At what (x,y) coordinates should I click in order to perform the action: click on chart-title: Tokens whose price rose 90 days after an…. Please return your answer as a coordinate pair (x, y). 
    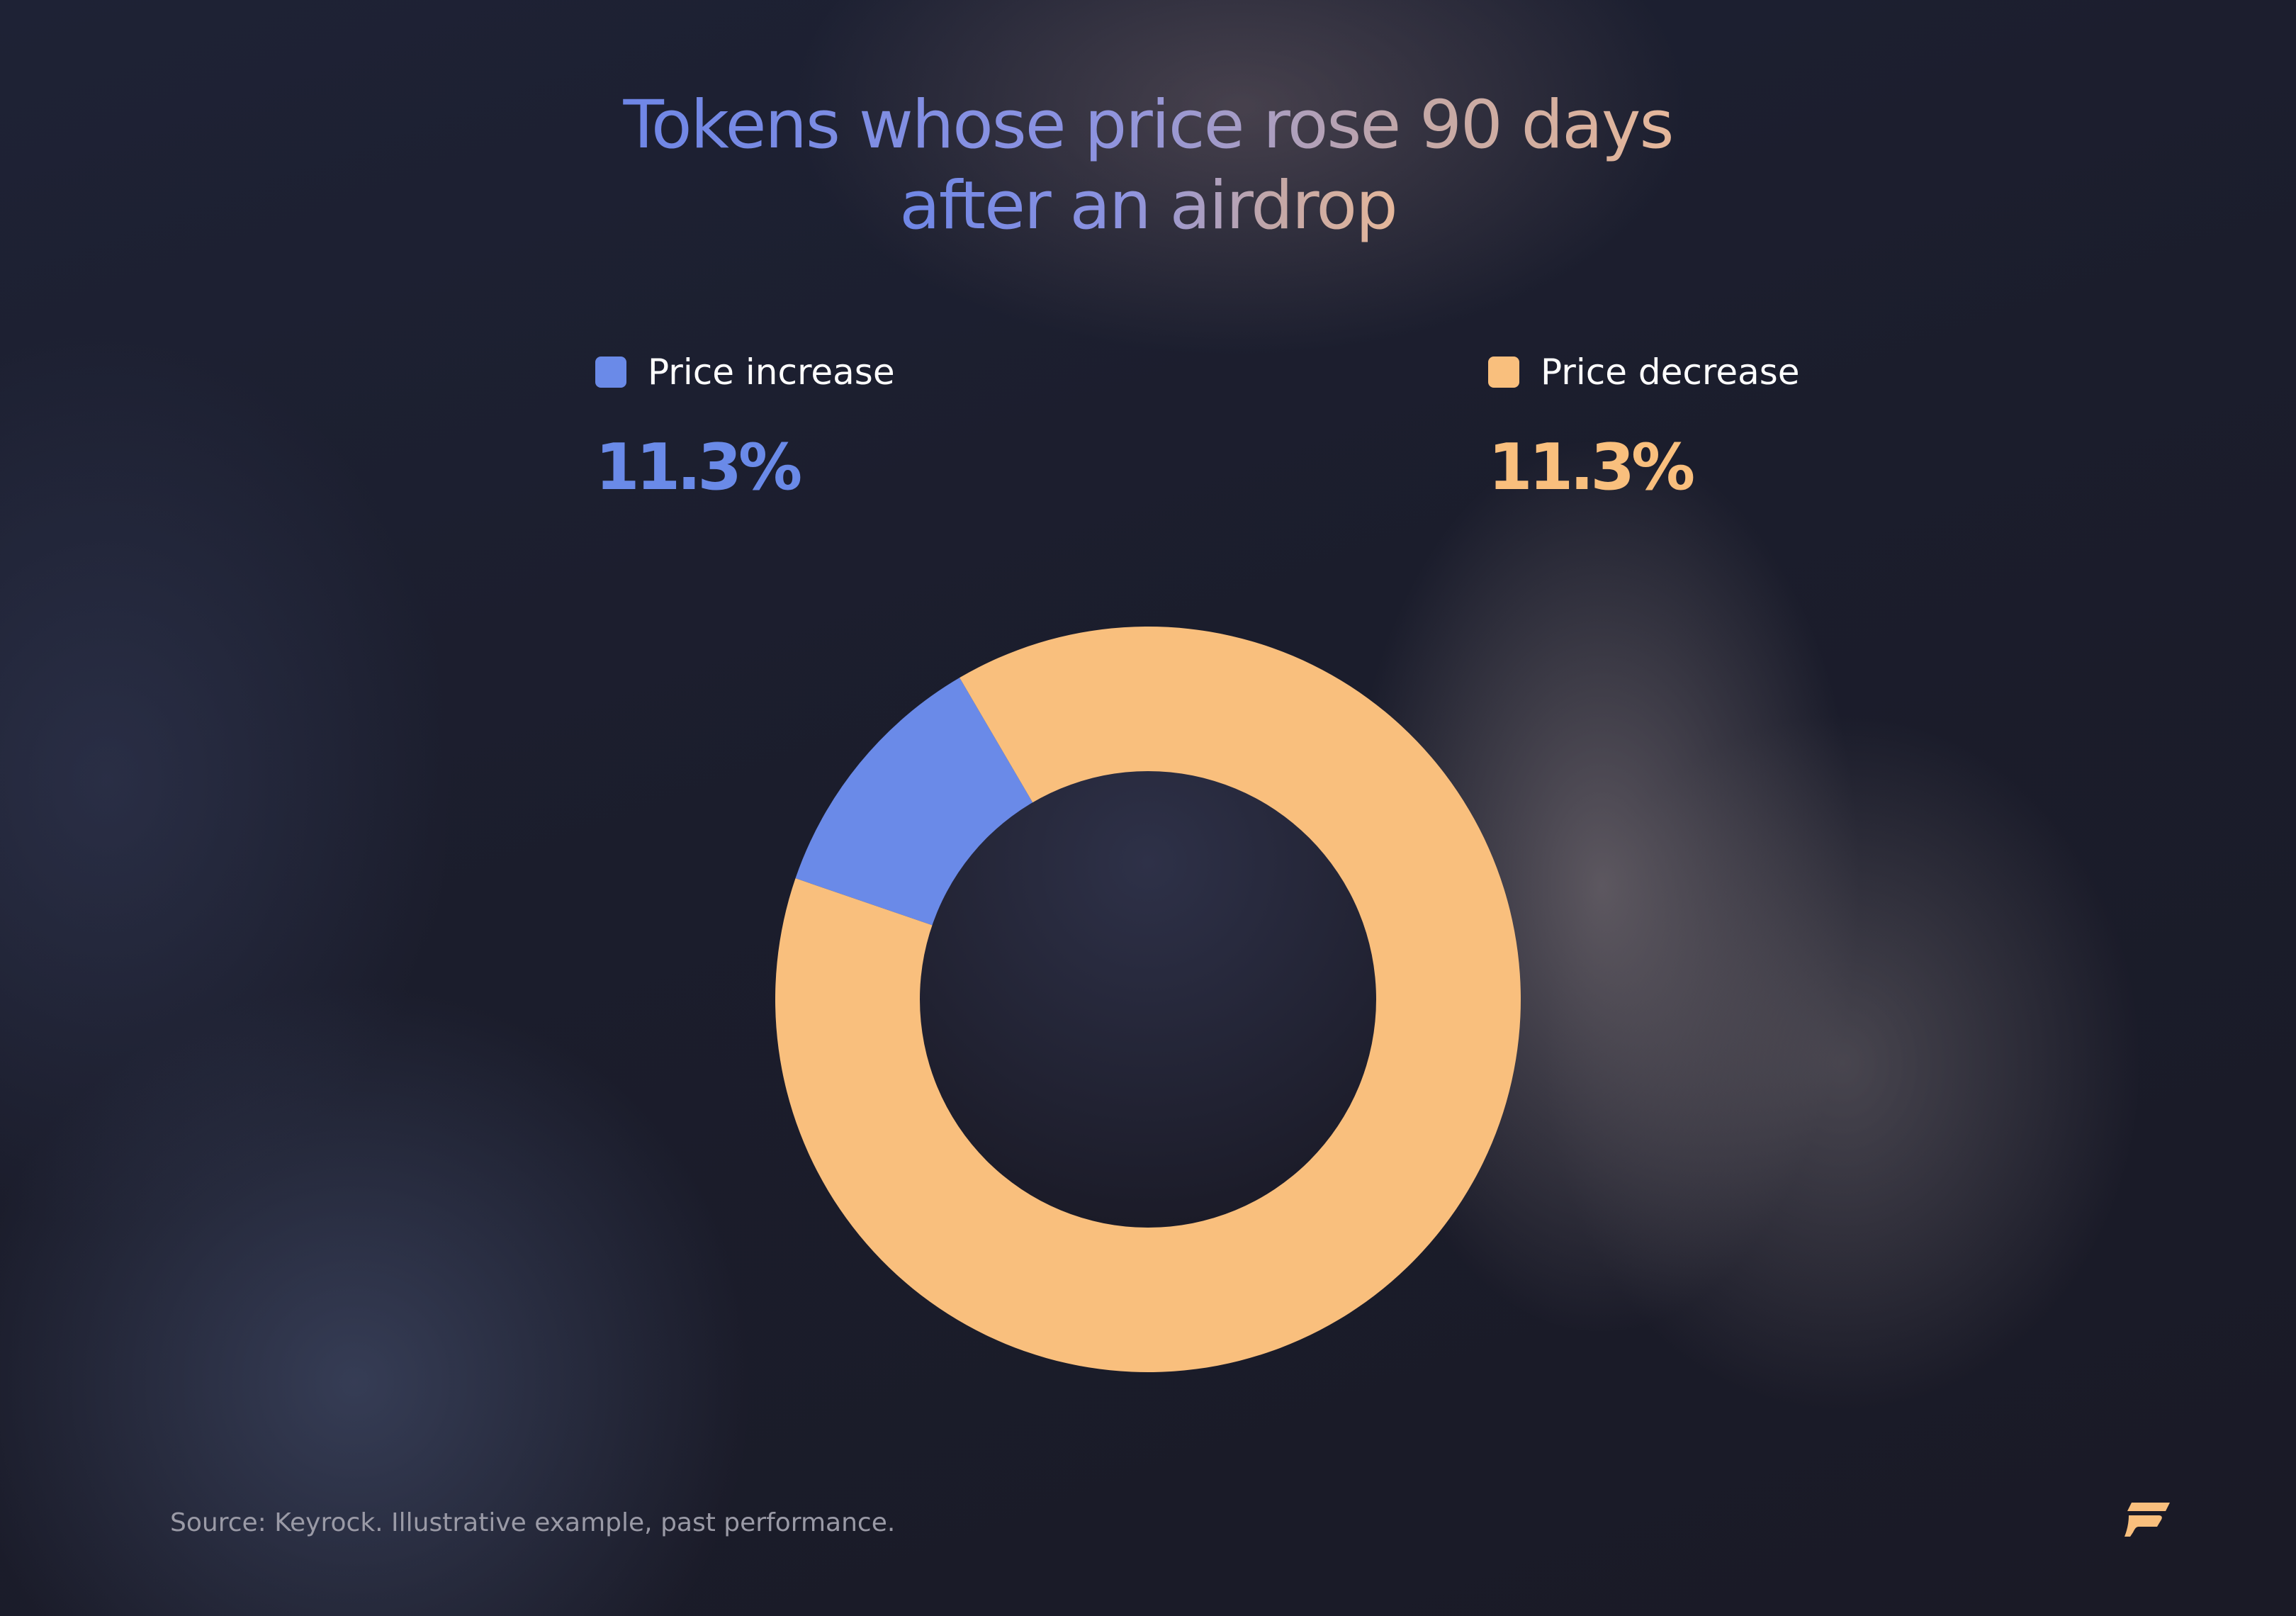
    Looking at the image, I should click on (1148, 166).